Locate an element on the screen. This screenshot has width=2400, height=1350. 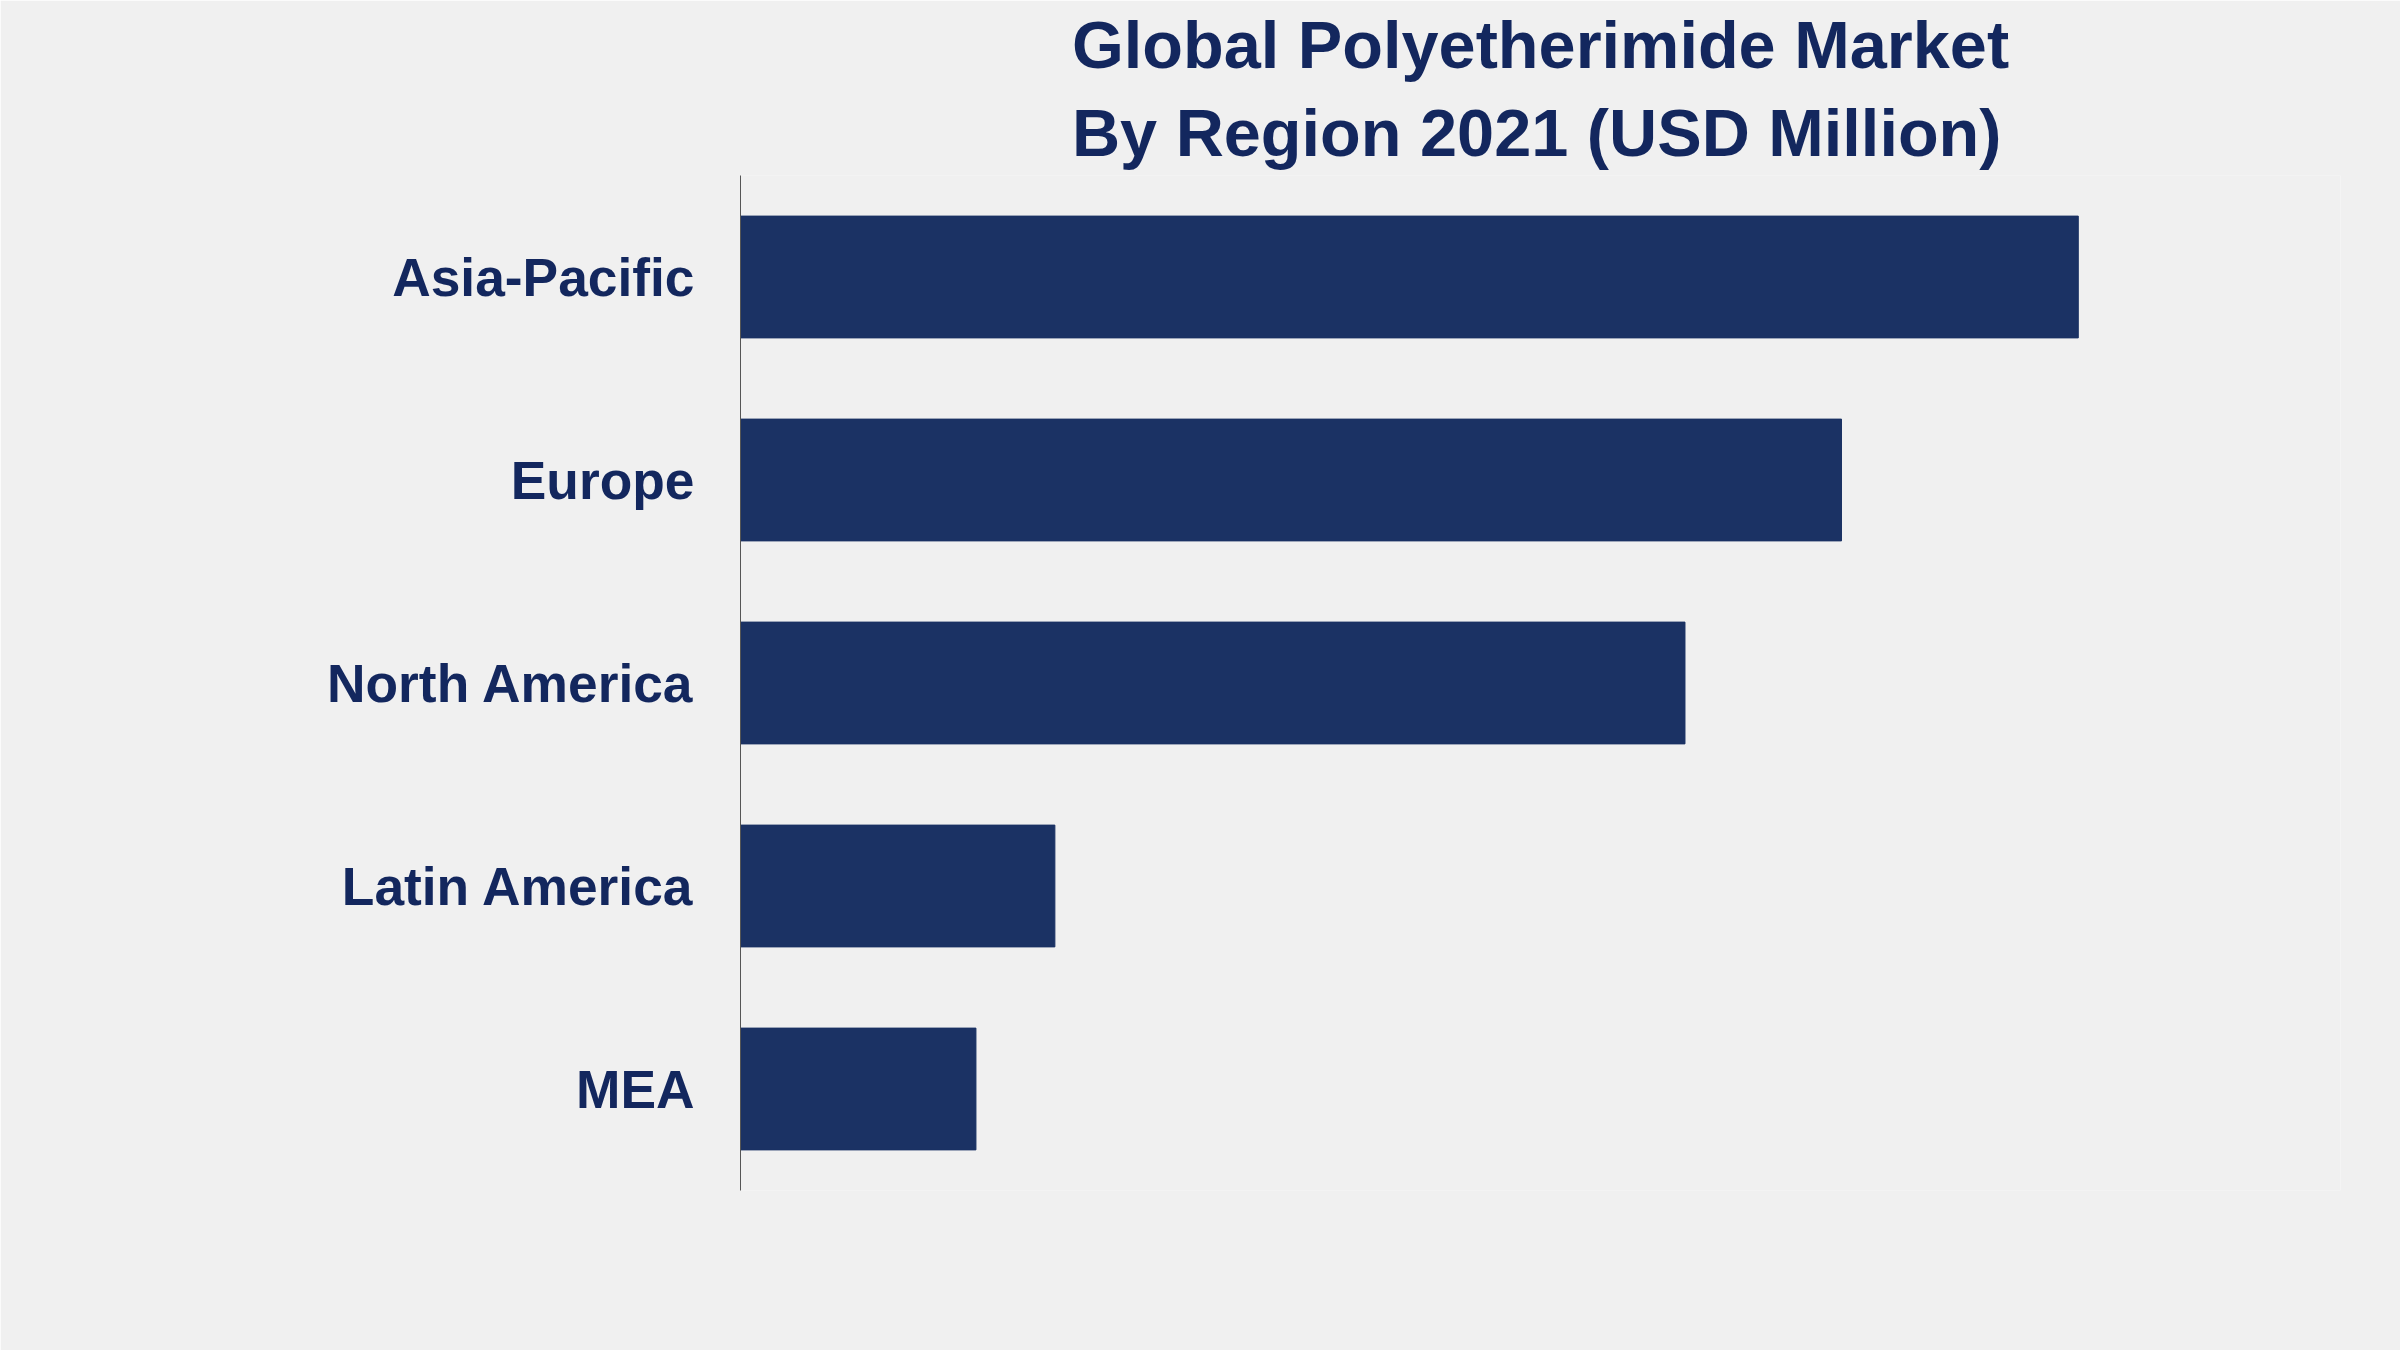
y-tick-label: Europe is located at coordinates (602, 480).